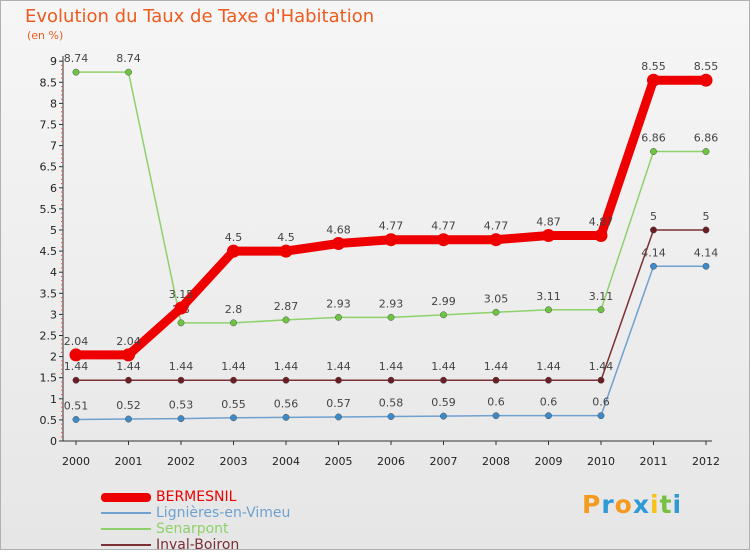 The image size is (750, 553). I want to click on x-tick-label: 2004, so click(286, 461).